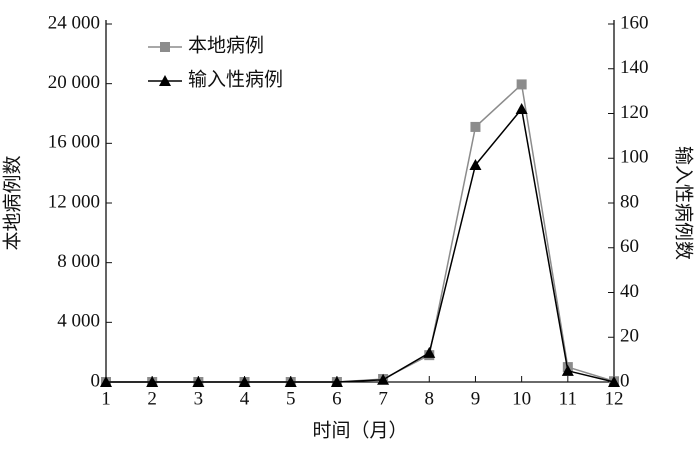  What do you see at coordinates (383, 398) in the screenshot?
I see `x-tick-label: 7` at bounding box center [383, 398].